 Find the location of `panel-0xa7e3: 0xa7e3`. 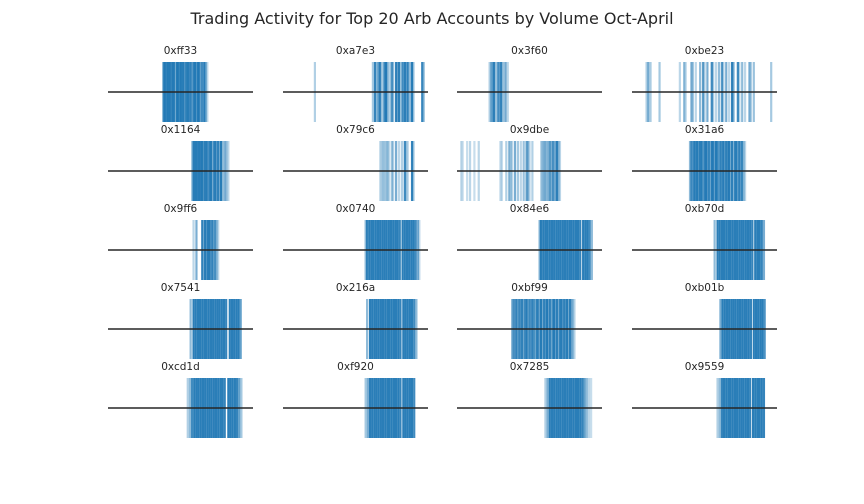

panel-0xa7e3: 0xa7e3 is located at coordinates (355, 83).